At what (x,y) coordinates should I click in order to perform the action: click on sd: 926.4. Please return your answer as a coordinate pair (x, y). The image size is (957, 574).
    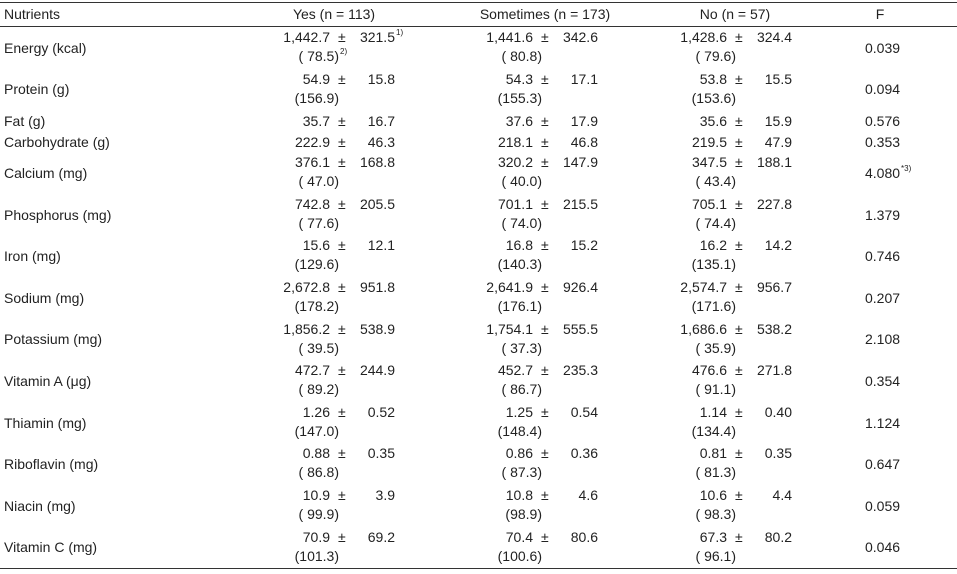
    Looking at the image, I should click on (580, 287).